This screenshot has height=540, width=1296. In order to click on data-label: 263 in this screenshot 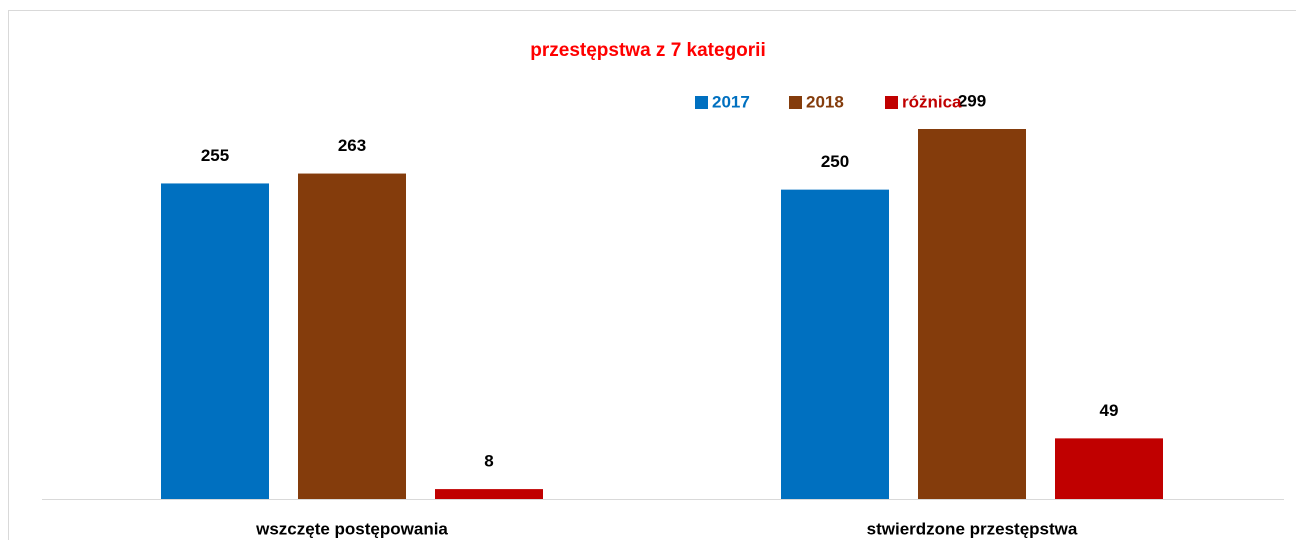, I will do `click(352, 145)`.